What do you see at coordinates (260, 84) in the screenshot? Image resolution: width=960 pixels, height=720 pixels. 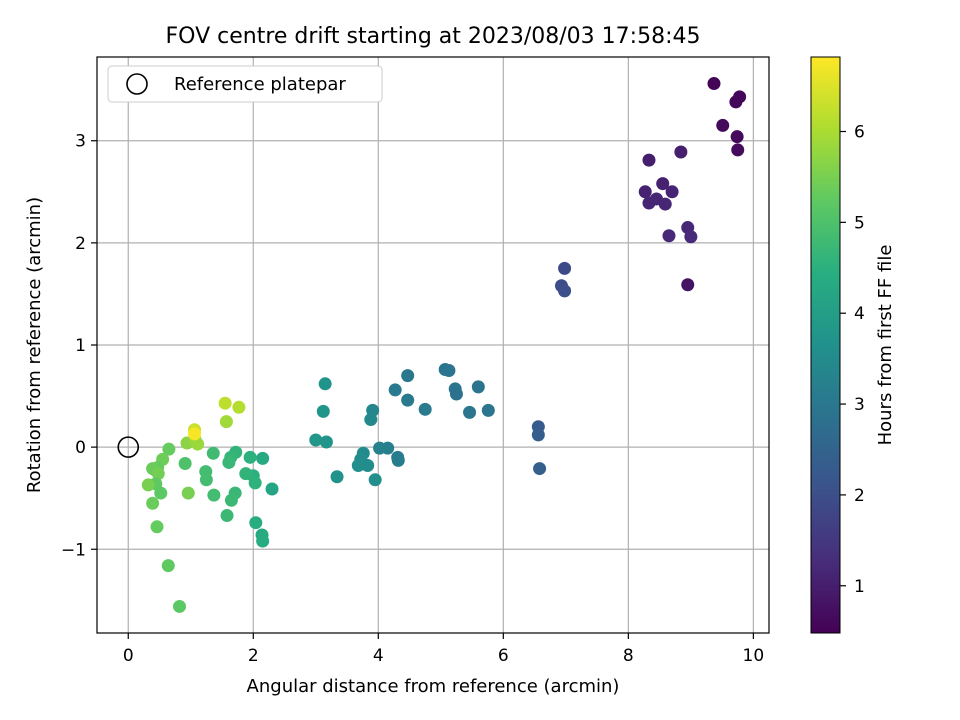 I see `legend-label: Reference platepar` at bounding box center [260, 84].